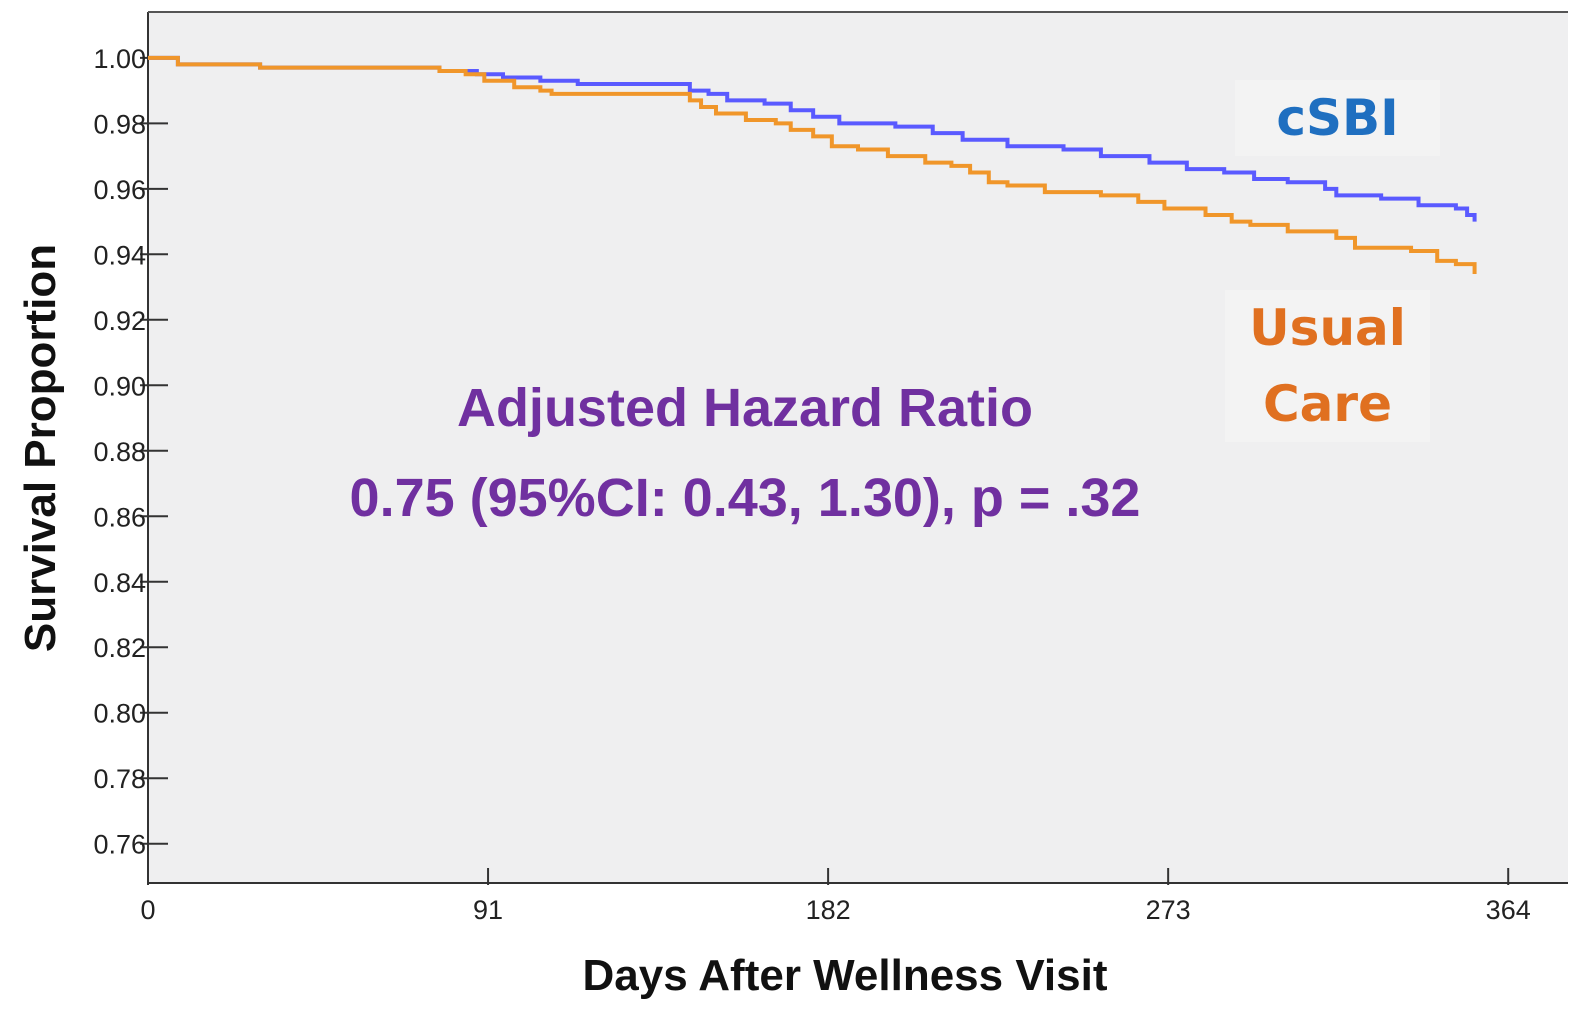  Describe the element at coordinates (119, 321) in the screenshot. I see `y-tick-label: 0.92` at that location.